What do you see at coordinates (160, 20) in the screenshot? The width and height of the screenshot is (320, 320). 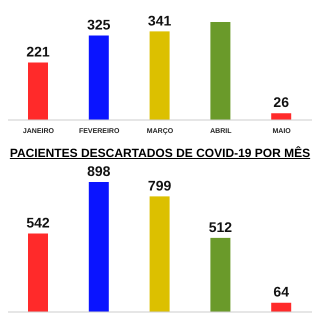 I see `data-label: 341` at bounding box center [160, 20].